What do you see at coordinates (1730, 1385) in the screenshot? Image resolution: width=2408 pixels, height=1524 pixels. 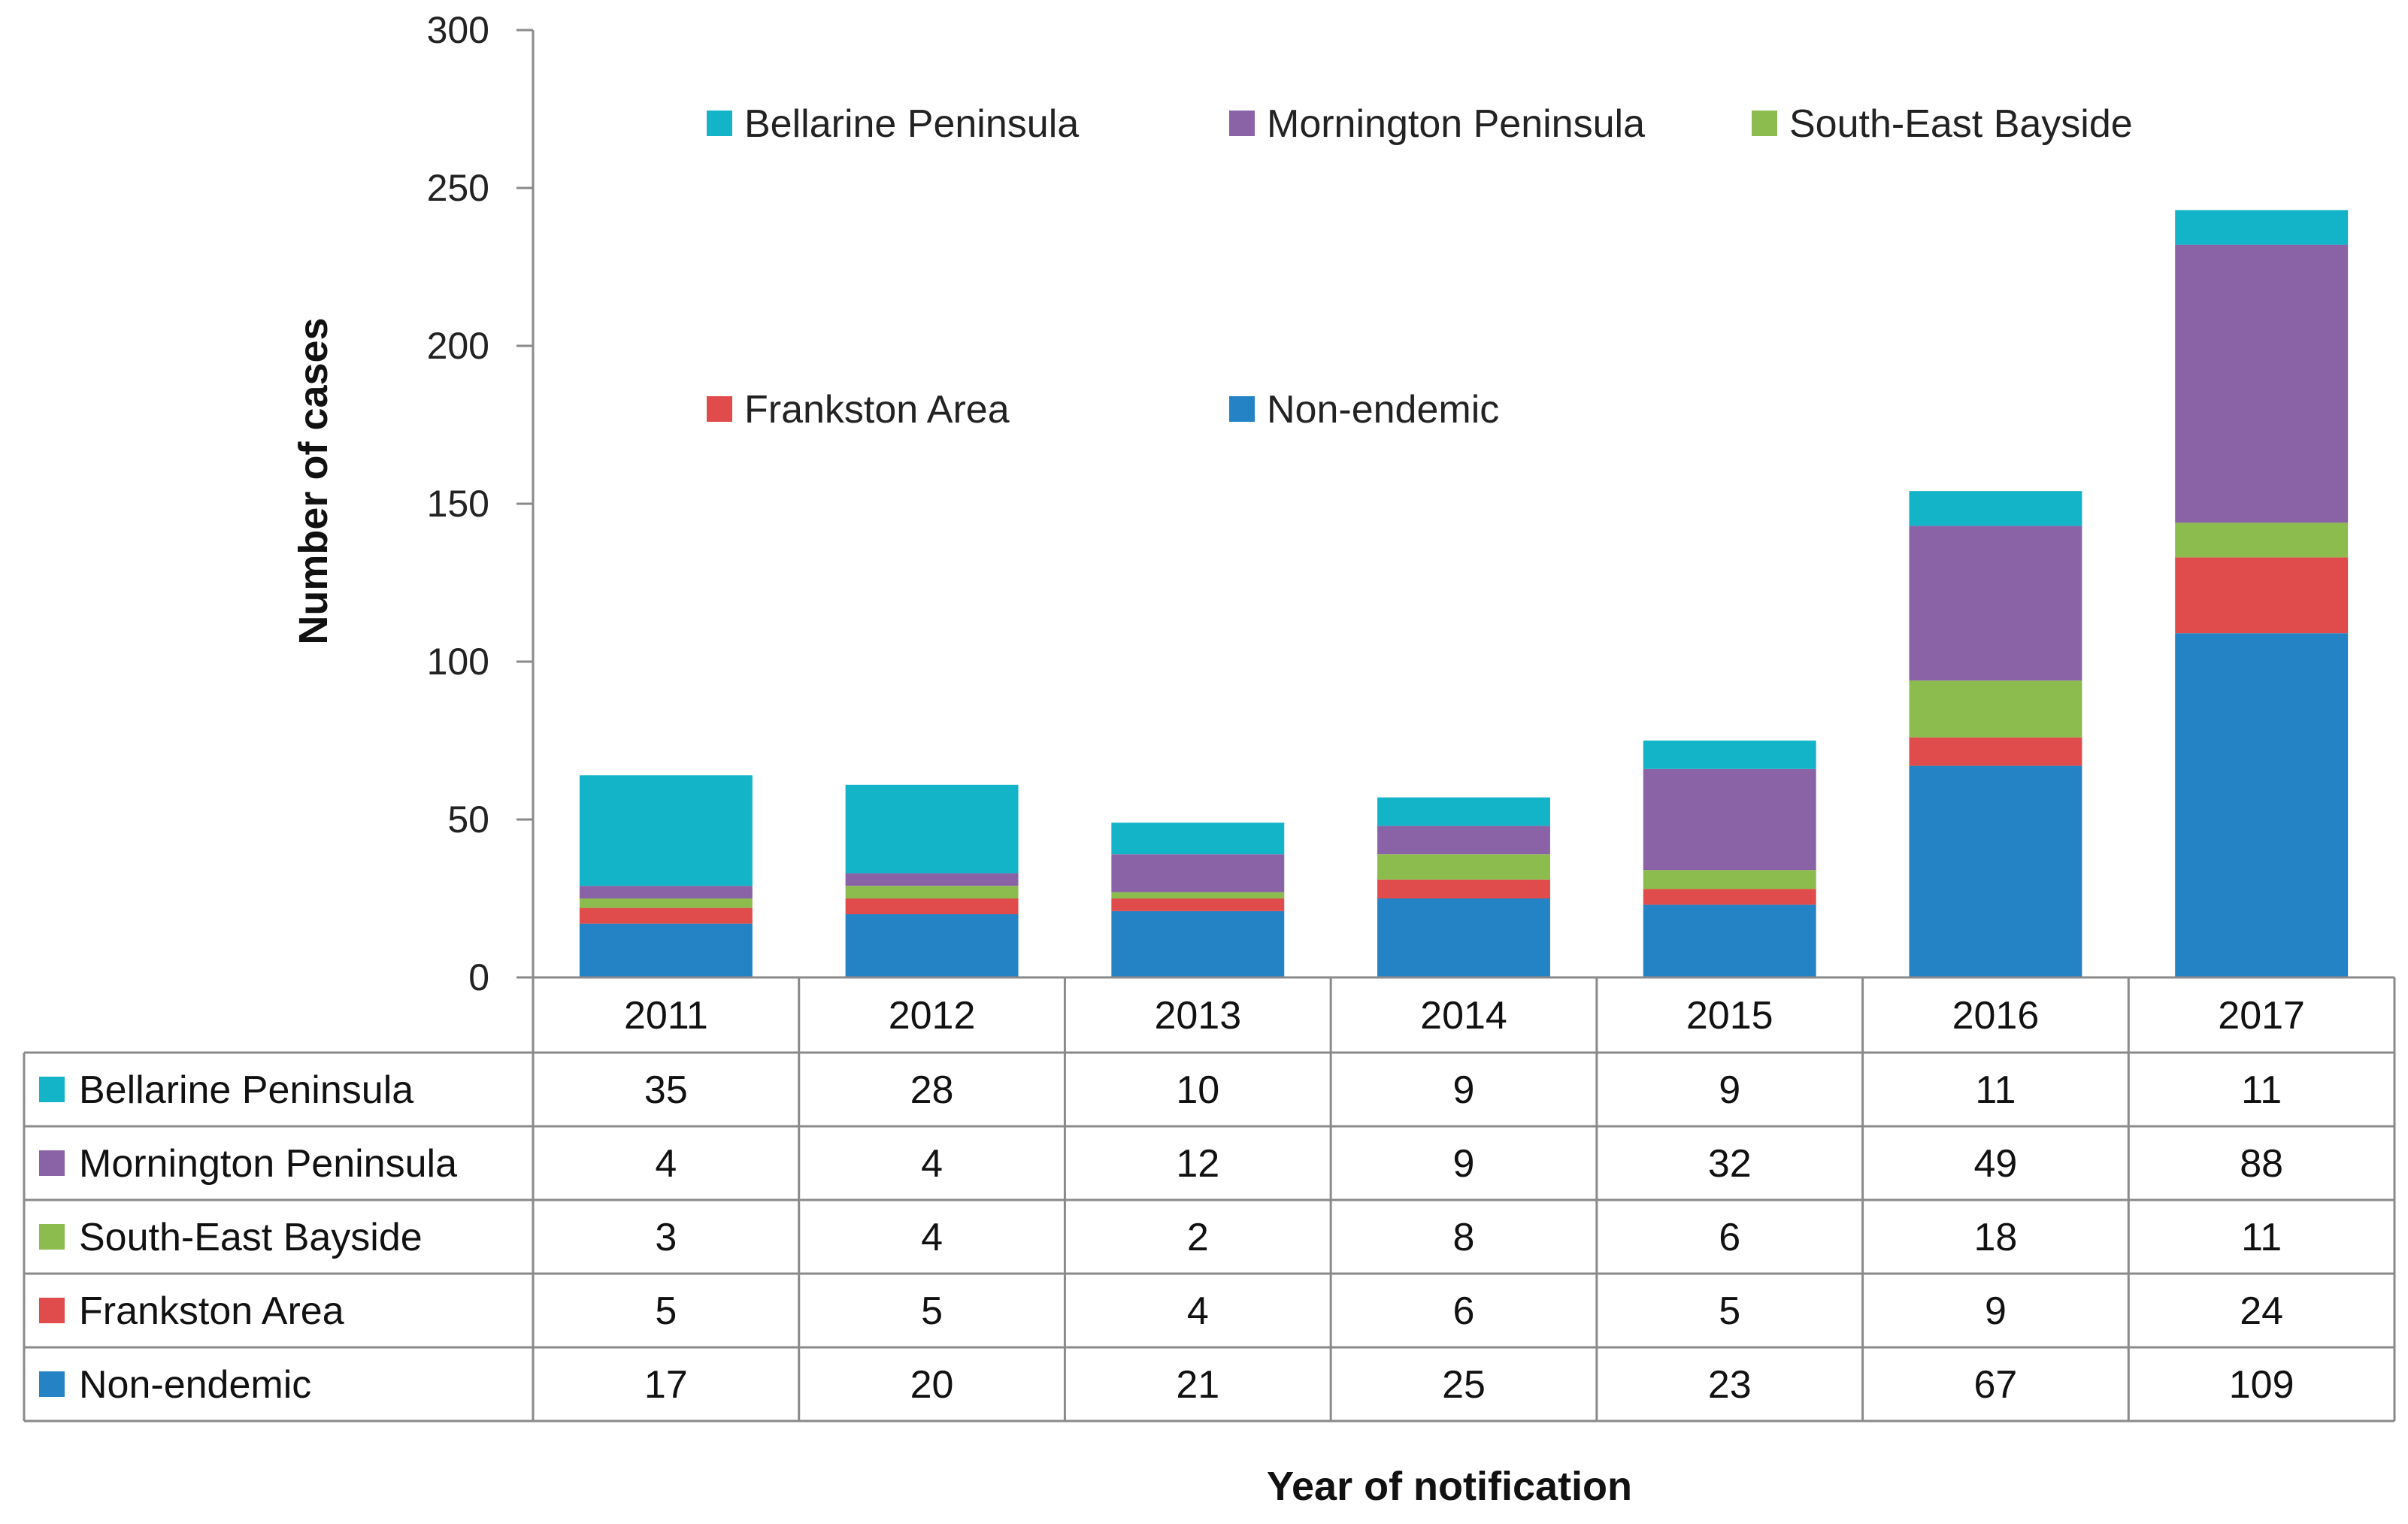 I see `table-cell-value: 23` at bounding box center [1730, 1385].